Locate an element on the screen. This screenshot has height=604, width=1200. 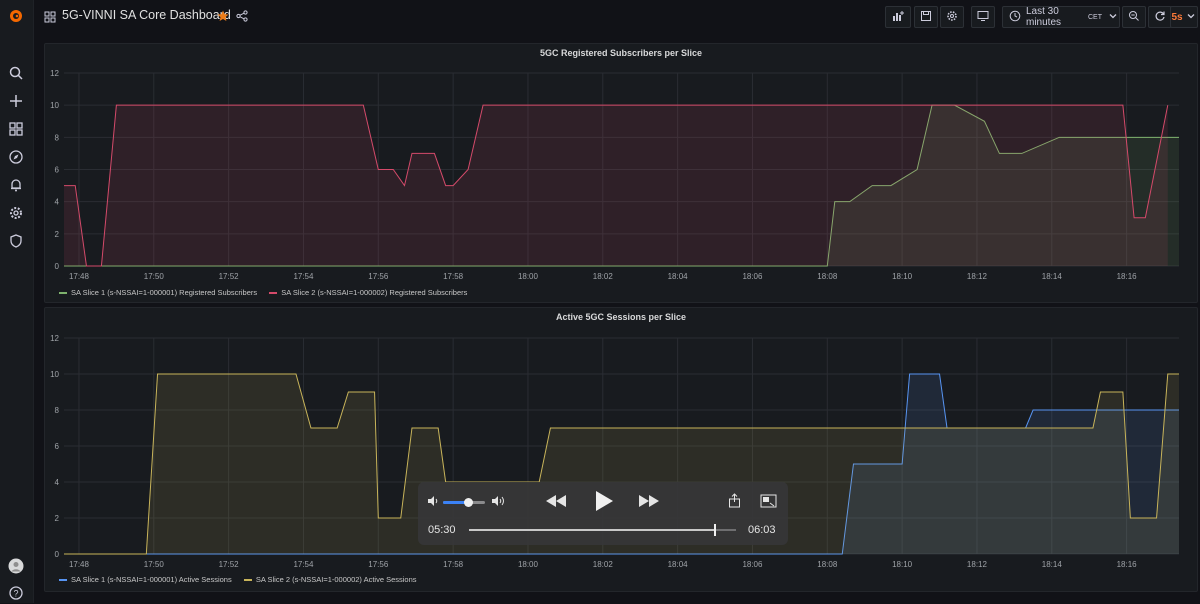
y-tick-label: 8 is located at coordinates (57, 410).